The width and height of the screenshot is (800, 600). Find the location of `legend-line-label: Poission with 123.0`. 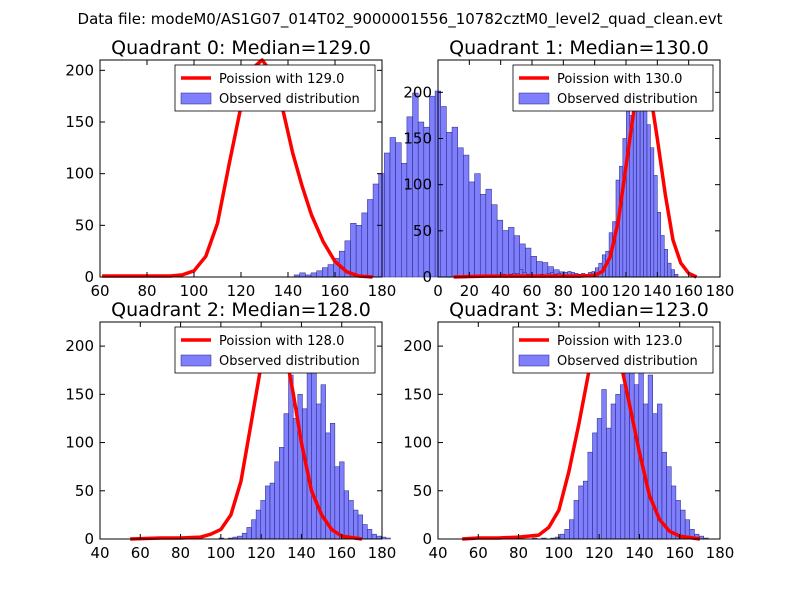

legend-line-label: Poission with 123.0 is located at coordinates (619, 341).